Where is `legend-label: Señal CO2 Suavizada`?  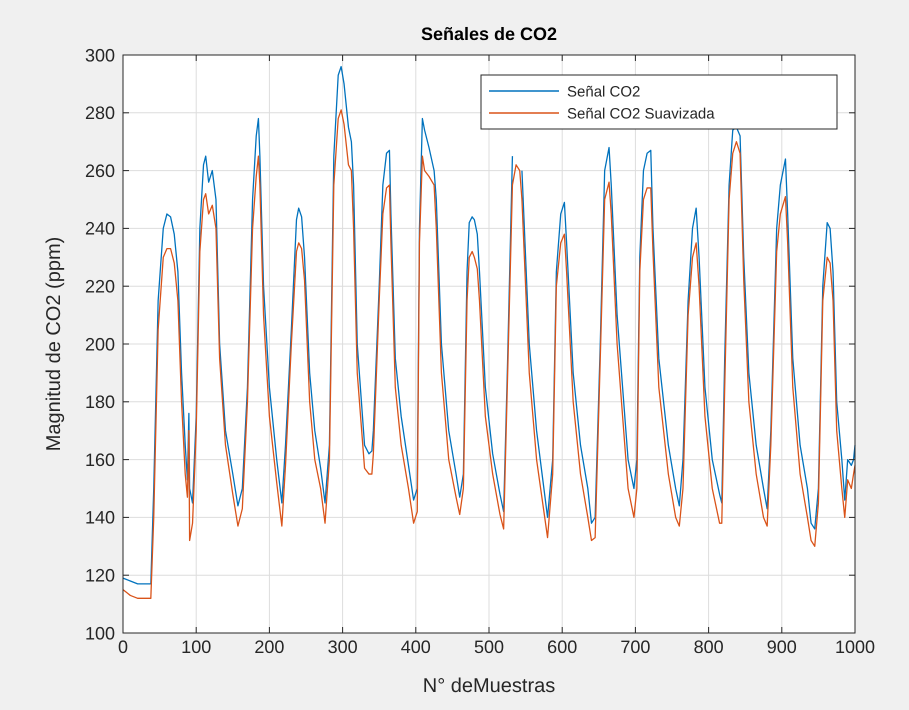 legend-label: Señal CO2 Suavizada is located at coordinates (641, 113).